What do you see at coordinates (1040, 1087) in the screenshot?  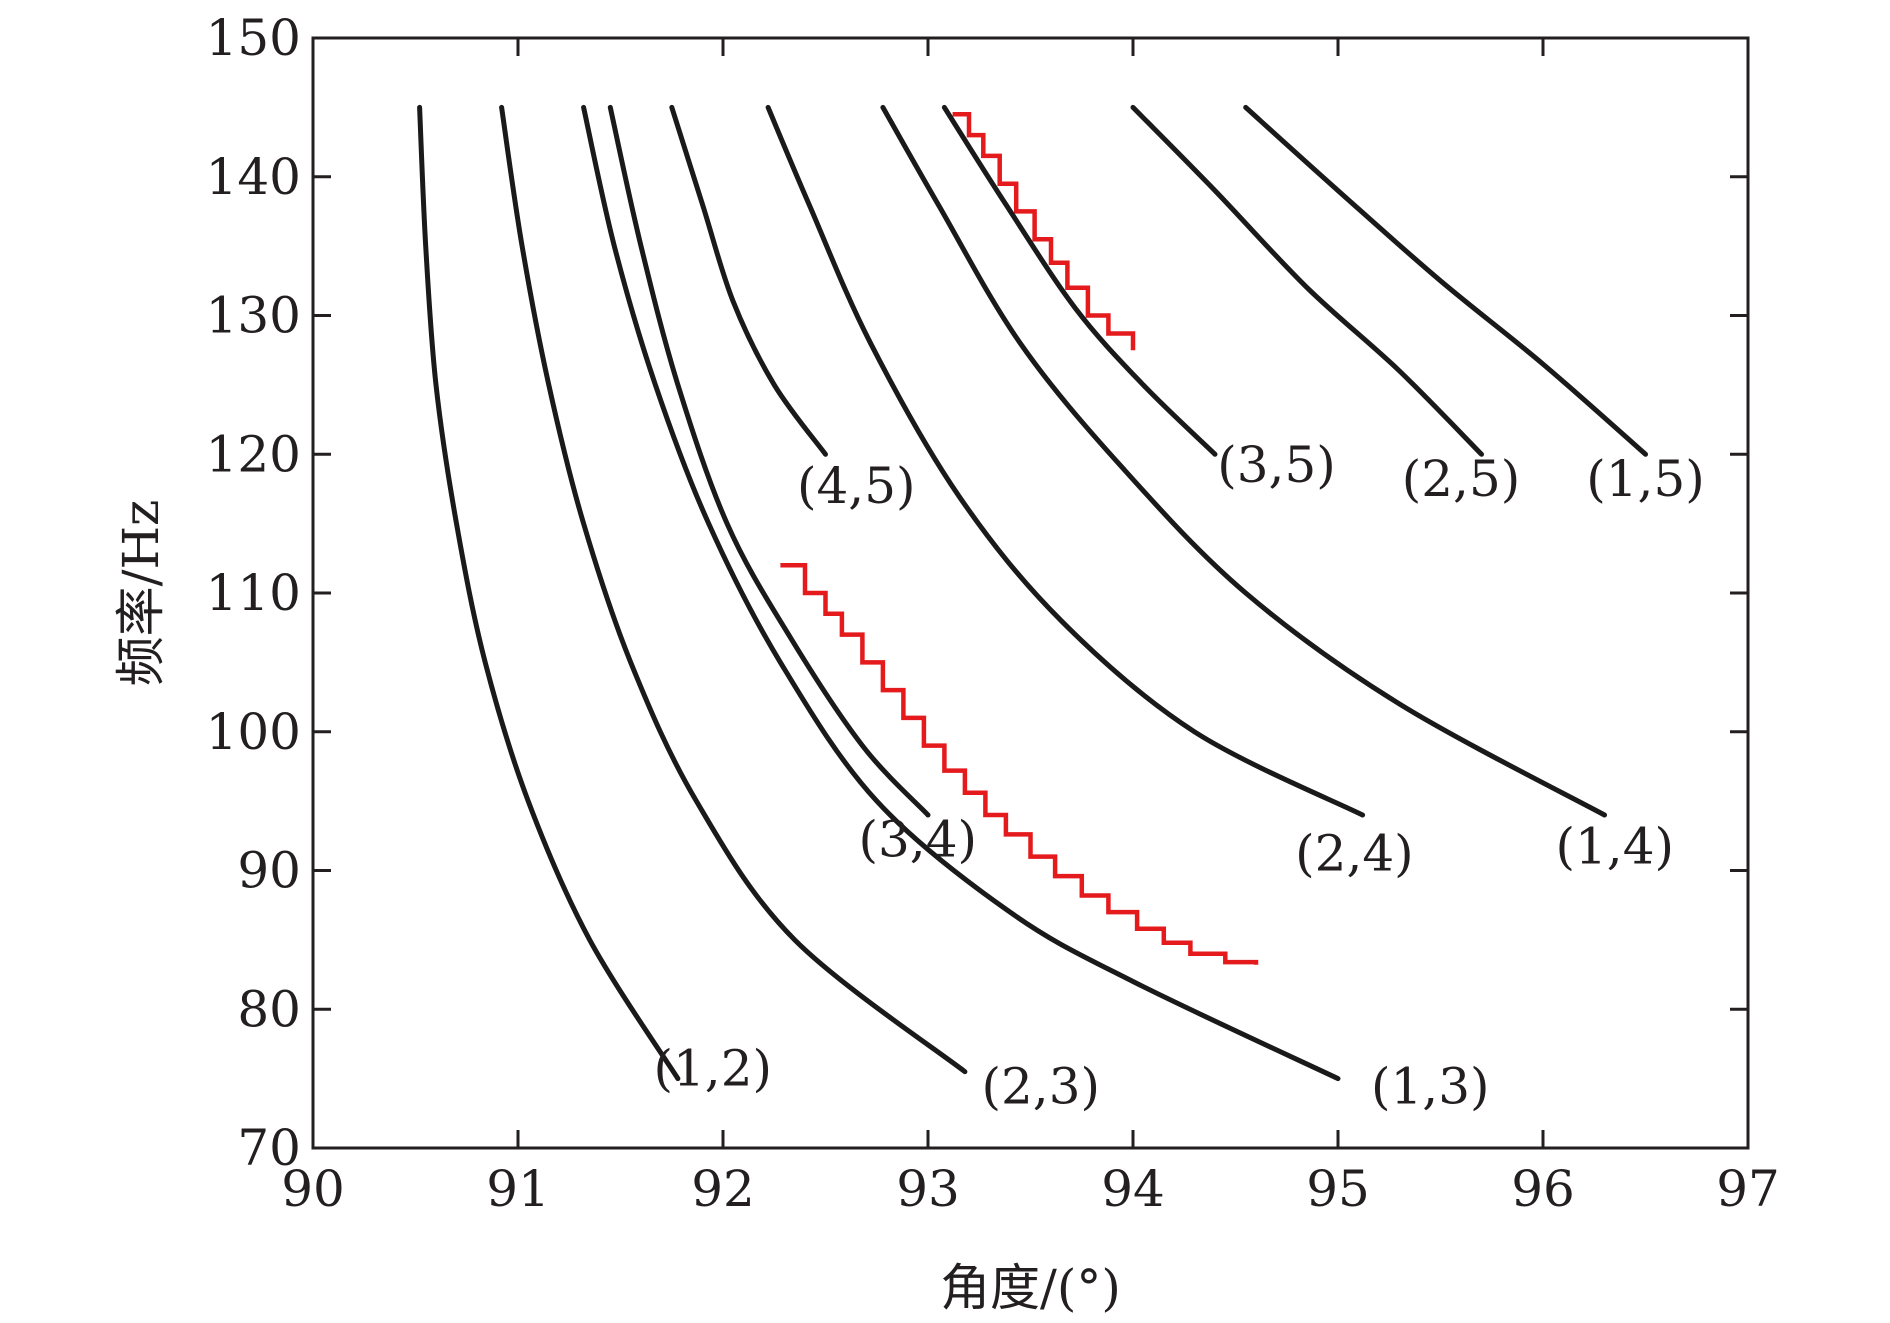 I see `curve-label-2-3: (2,3)` at bounding box center [1040, 1087].